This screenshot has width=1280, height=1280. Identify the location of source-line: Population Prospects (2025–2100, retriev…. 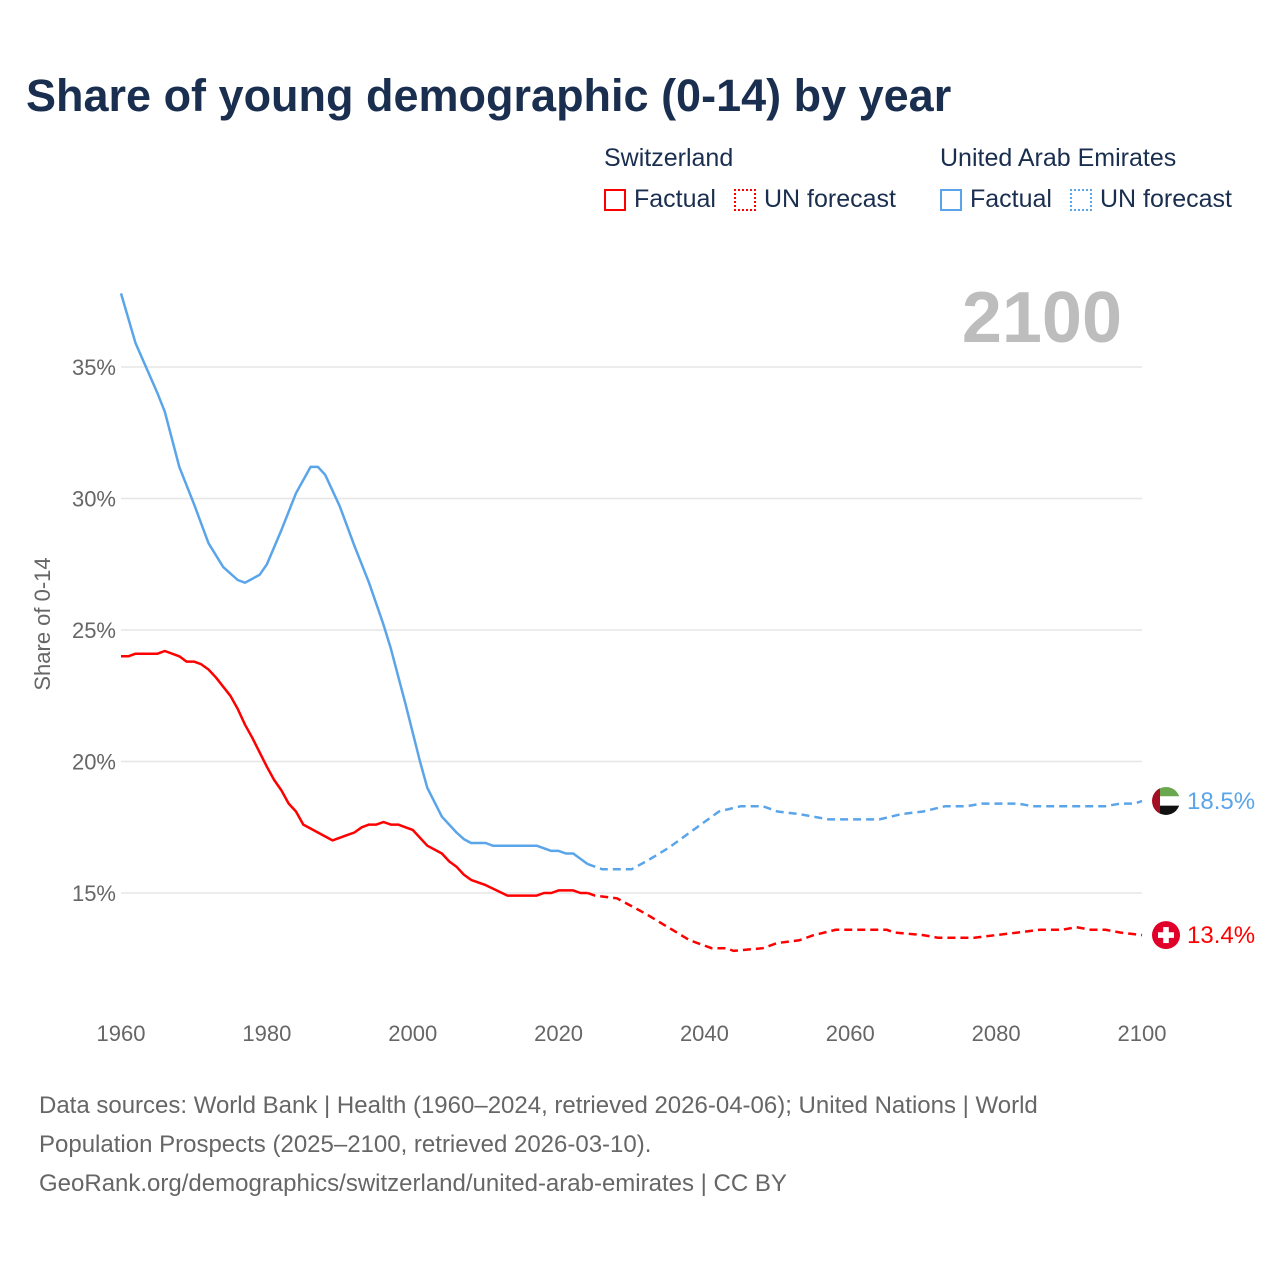
(345, 1144).